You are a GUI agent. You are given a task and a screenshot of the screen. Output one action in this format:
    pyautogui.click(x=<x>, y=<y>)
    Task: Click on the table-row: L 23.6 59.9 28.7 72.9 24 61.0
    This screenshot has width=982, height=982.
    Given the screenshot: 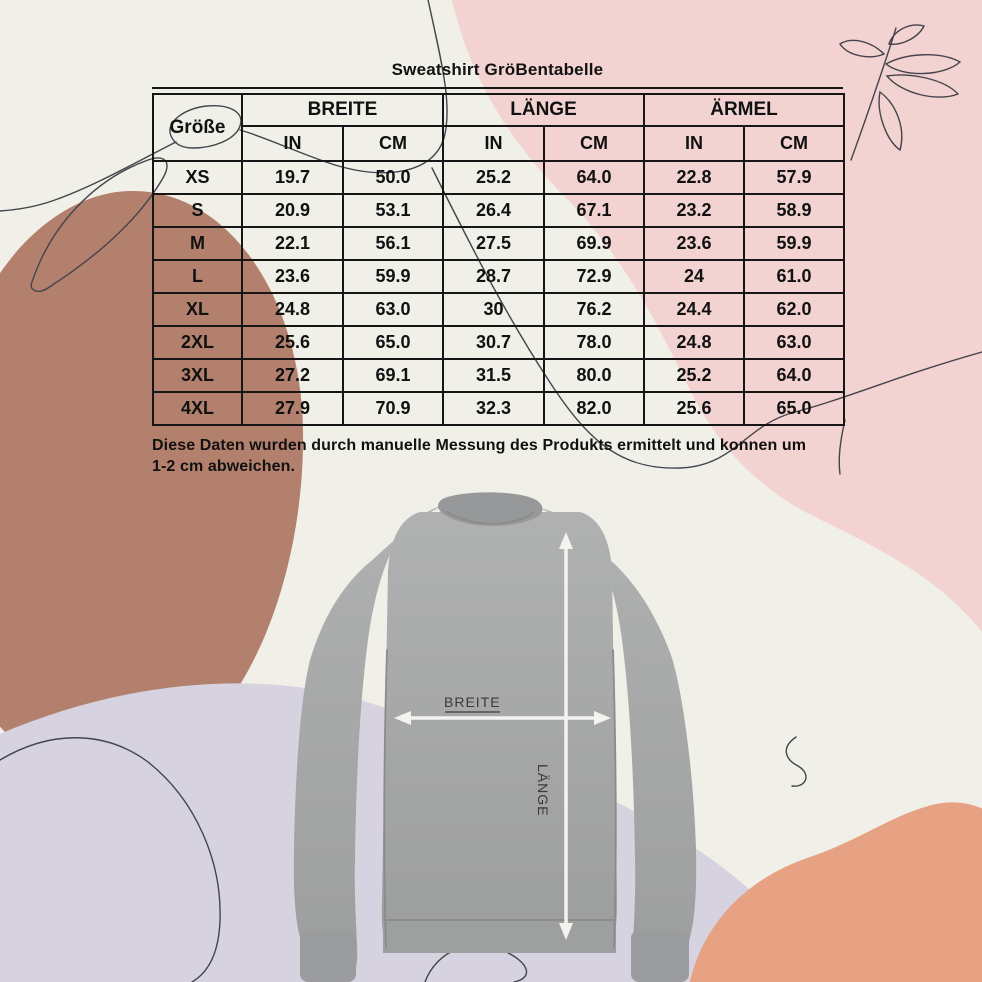 What is the action you would take?
    pyautogui.click(x=498, y=276)
    